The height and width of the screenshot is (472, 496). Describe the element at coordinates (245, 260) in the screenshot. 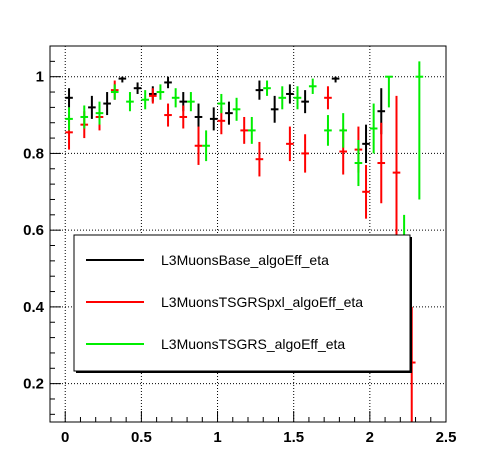

I see `legend-entry-label: L3MuonsBase_algoEff_eta` at that location.